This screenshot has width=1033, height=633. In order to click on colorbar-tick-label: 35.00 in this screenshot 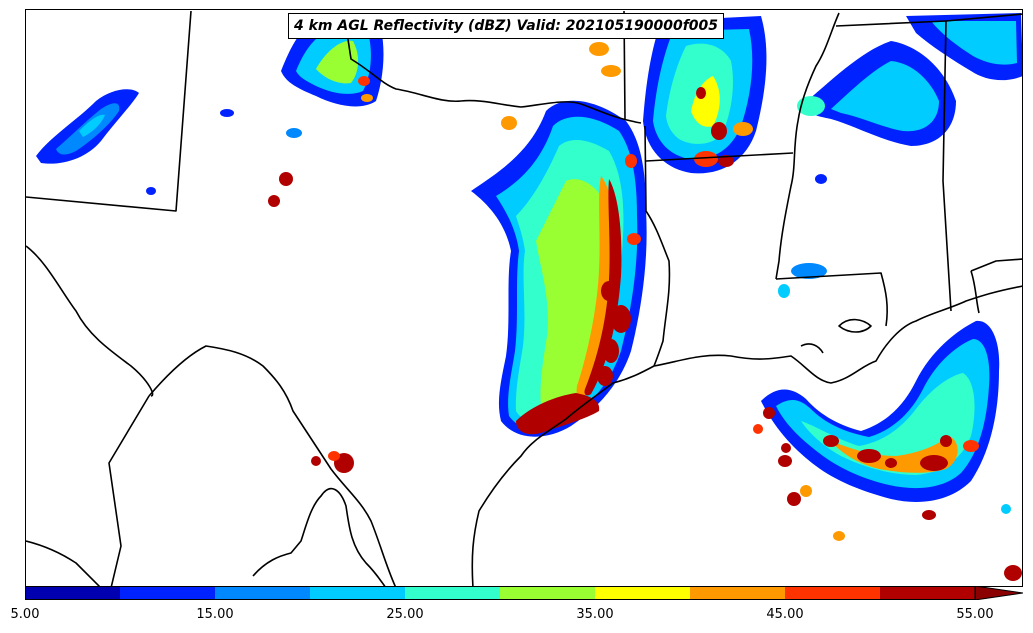, I will do `click(595, 614)`.